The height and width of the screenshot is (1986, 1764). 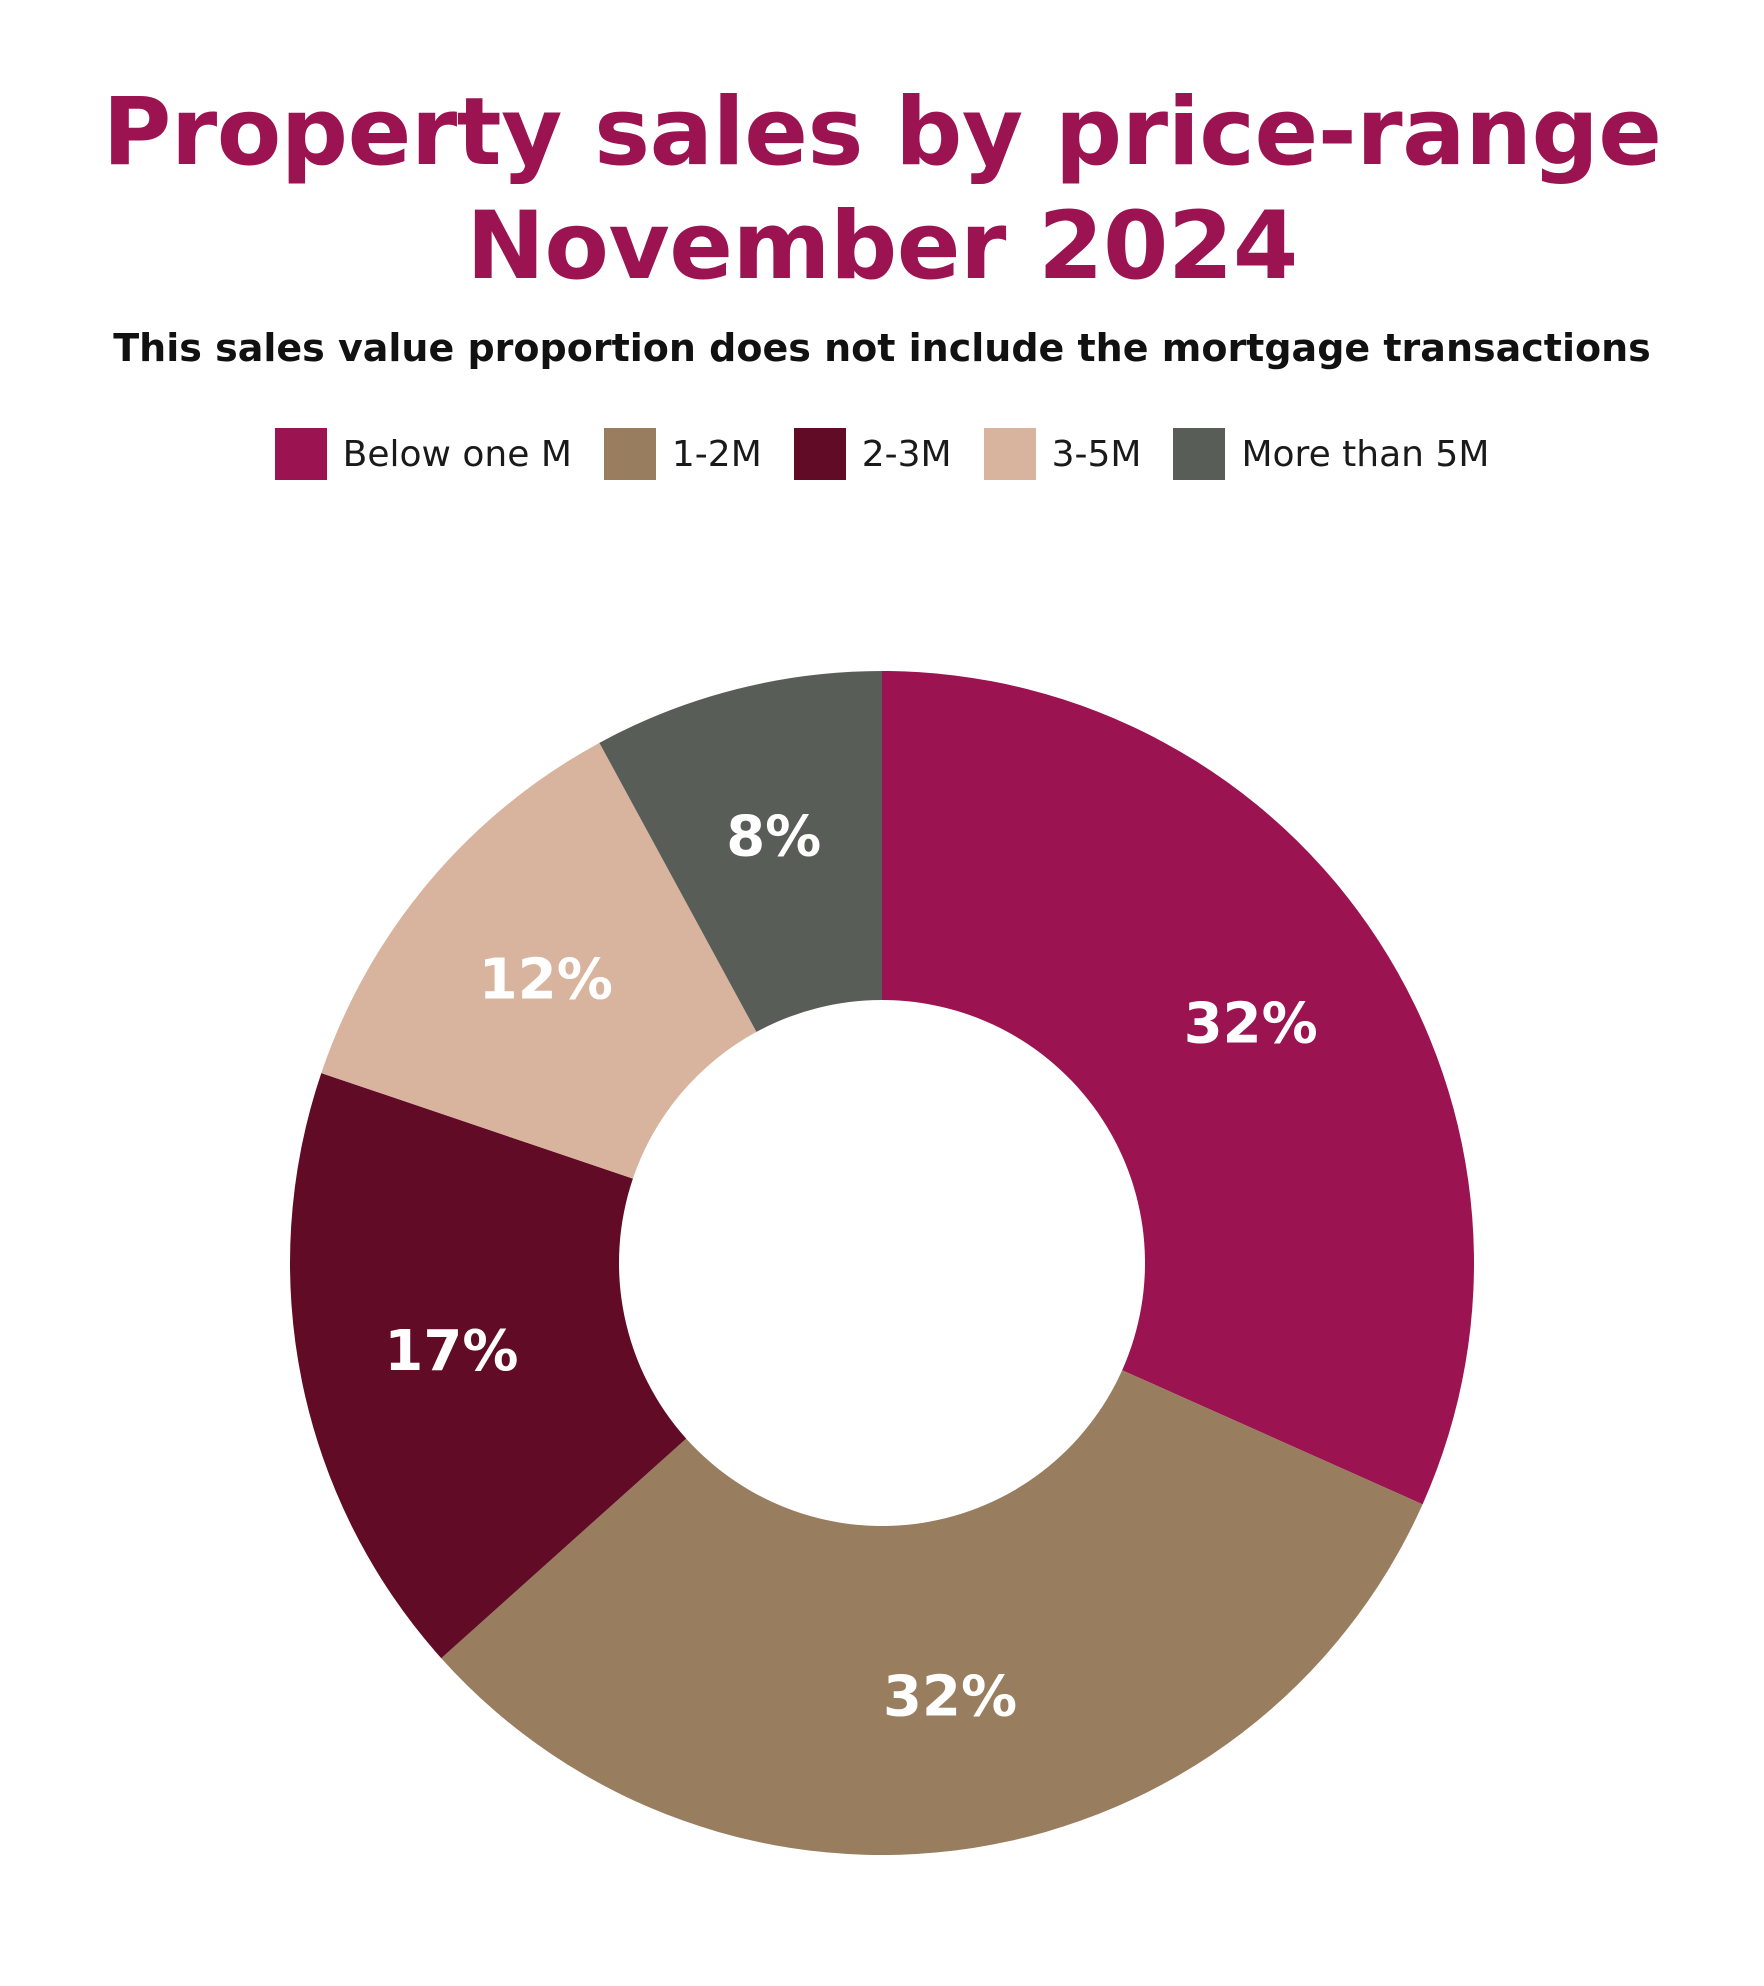 I want to click on legend-label-more-than-5m: More than 5M, so click(x=1365, y=454).